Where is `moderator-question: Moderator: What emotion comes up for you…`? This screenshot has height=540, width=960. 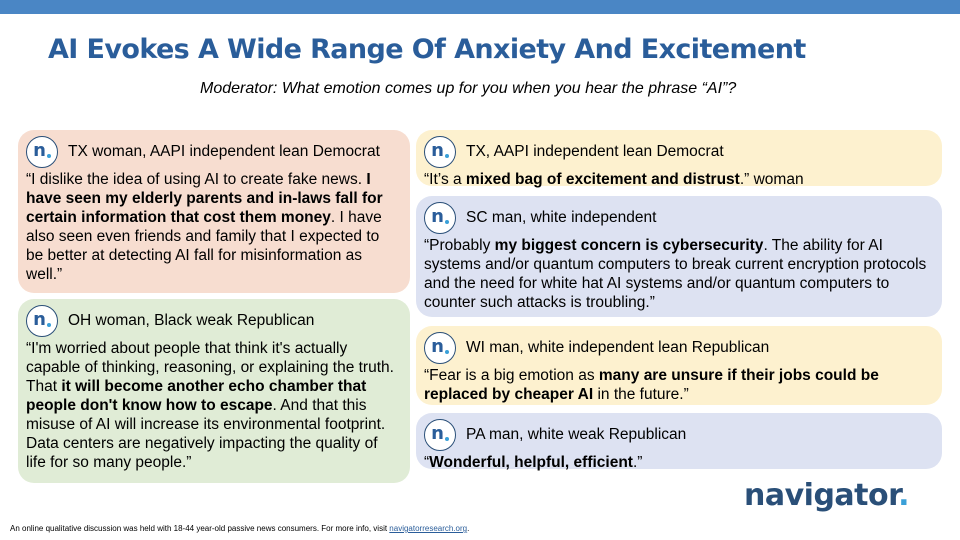 moderator-question: Moderator: What emotion comes up for you… is located at coordinates (468, 88).